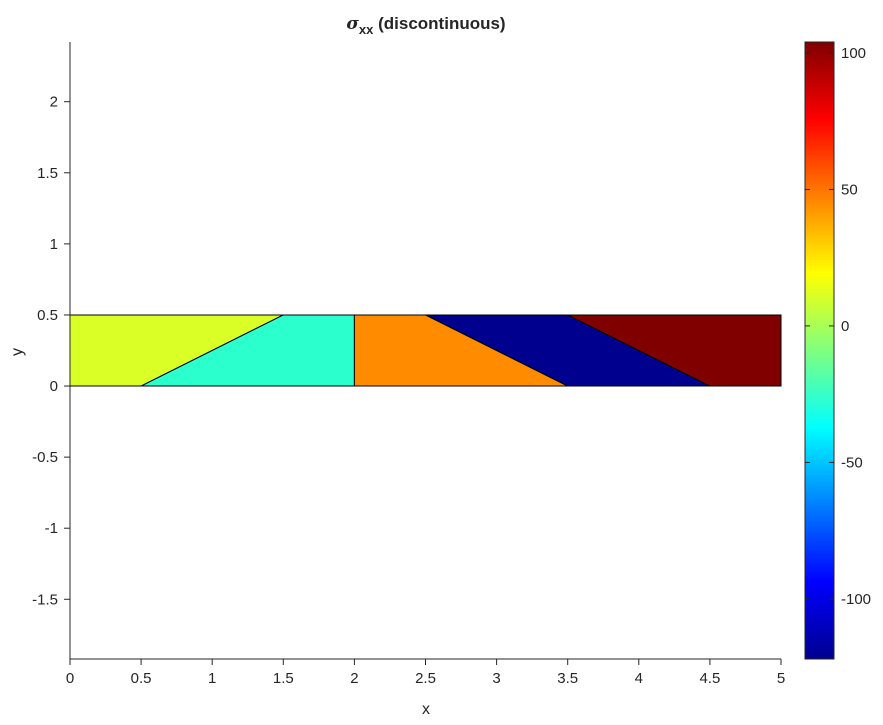 The width and height of the screenshot is (883, 725). Describe the element at coordinates (366, 29) in the screenshot. I see `title-subscript: xx` at that location.